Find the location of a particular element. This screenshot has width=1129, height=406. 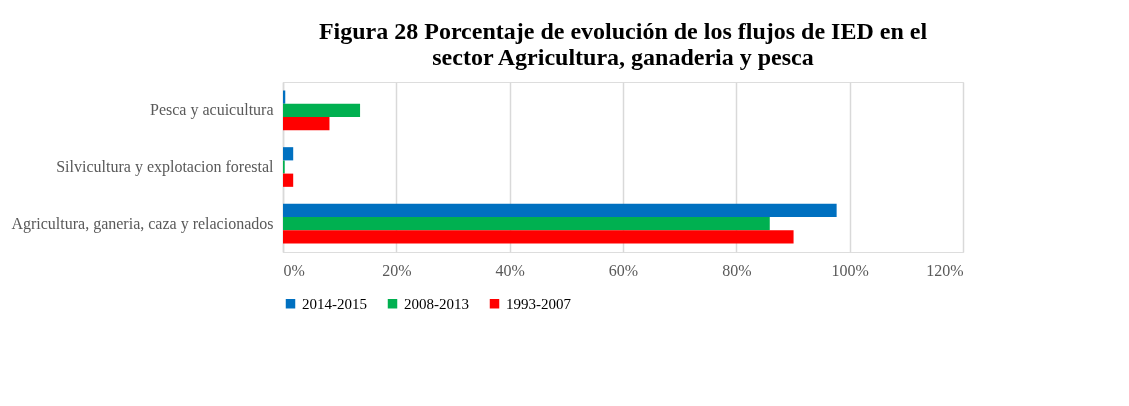

legend-label: 1993-2007 is located at coordinates (539, 303).